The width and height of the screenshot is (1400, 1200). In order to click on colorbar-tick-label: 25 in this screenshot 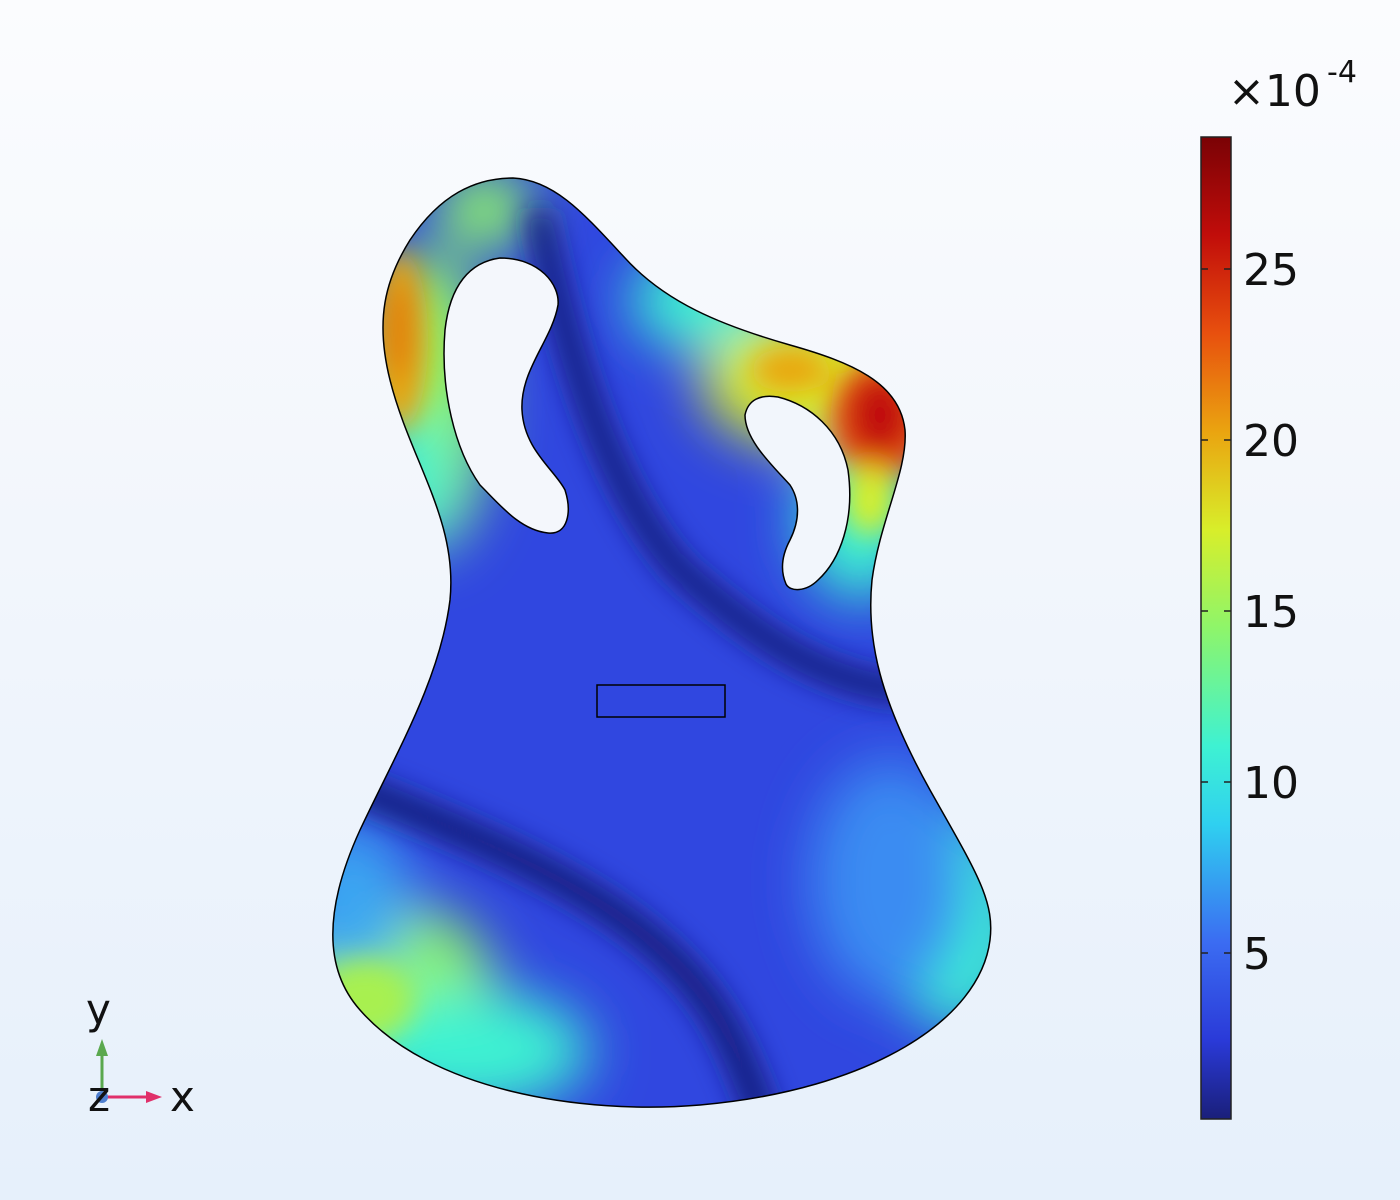, I will do `click(1271, 270)`.